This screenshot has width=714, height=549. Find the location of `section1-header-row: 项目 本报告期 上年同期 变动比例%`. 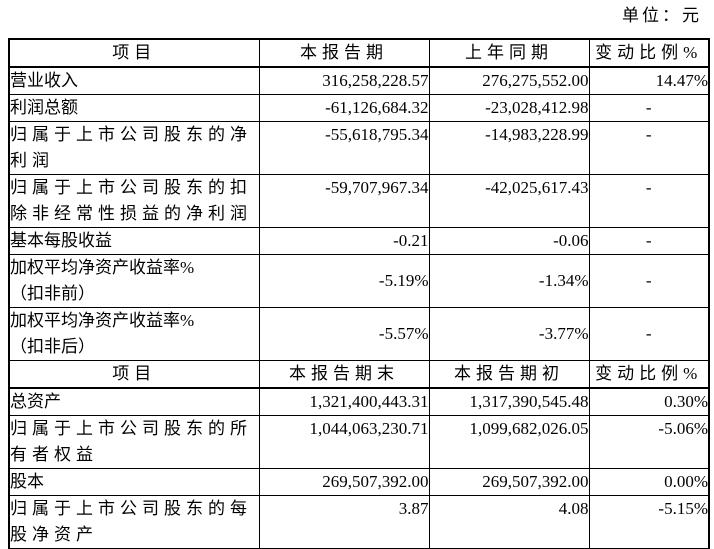

section1-header-row: 项目 本报告期 上年同期 变动比例% is located at coordinates (359, 53).